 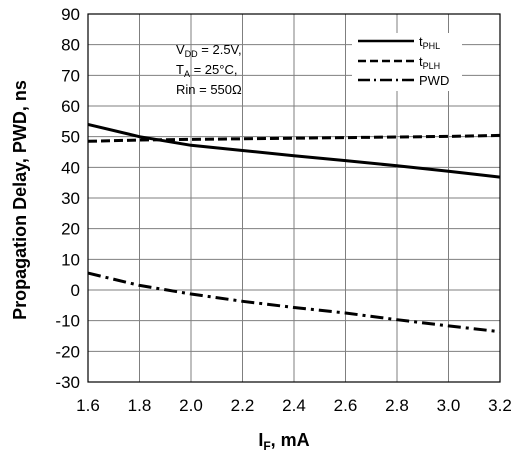 I want to click on legend-label-tphl: tPHL, so click(x=429, y=42).